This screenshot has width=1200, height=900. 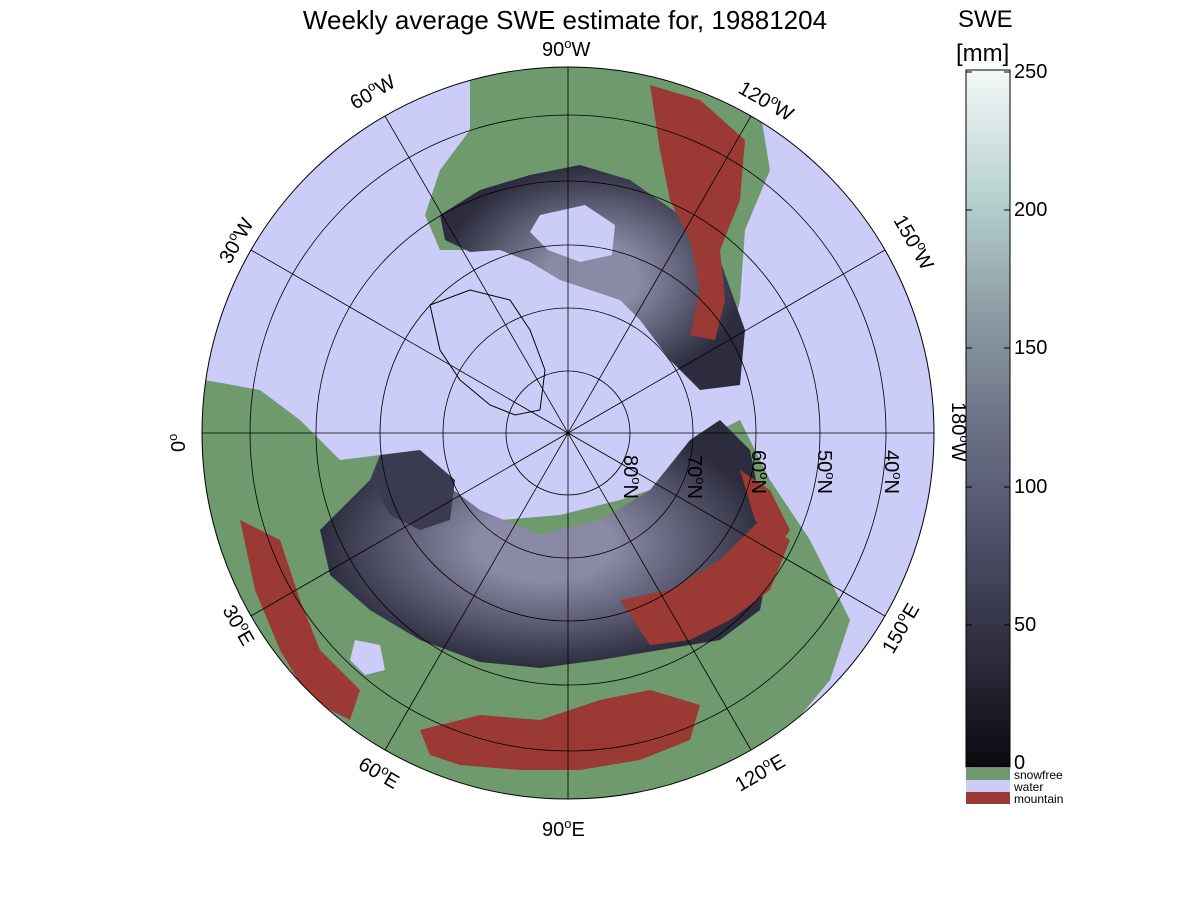 What do you see at coordinates (1031, 72) in the screenshot?
I see `colorbar-tick-250: 250` at bounding box center [1031, 72].